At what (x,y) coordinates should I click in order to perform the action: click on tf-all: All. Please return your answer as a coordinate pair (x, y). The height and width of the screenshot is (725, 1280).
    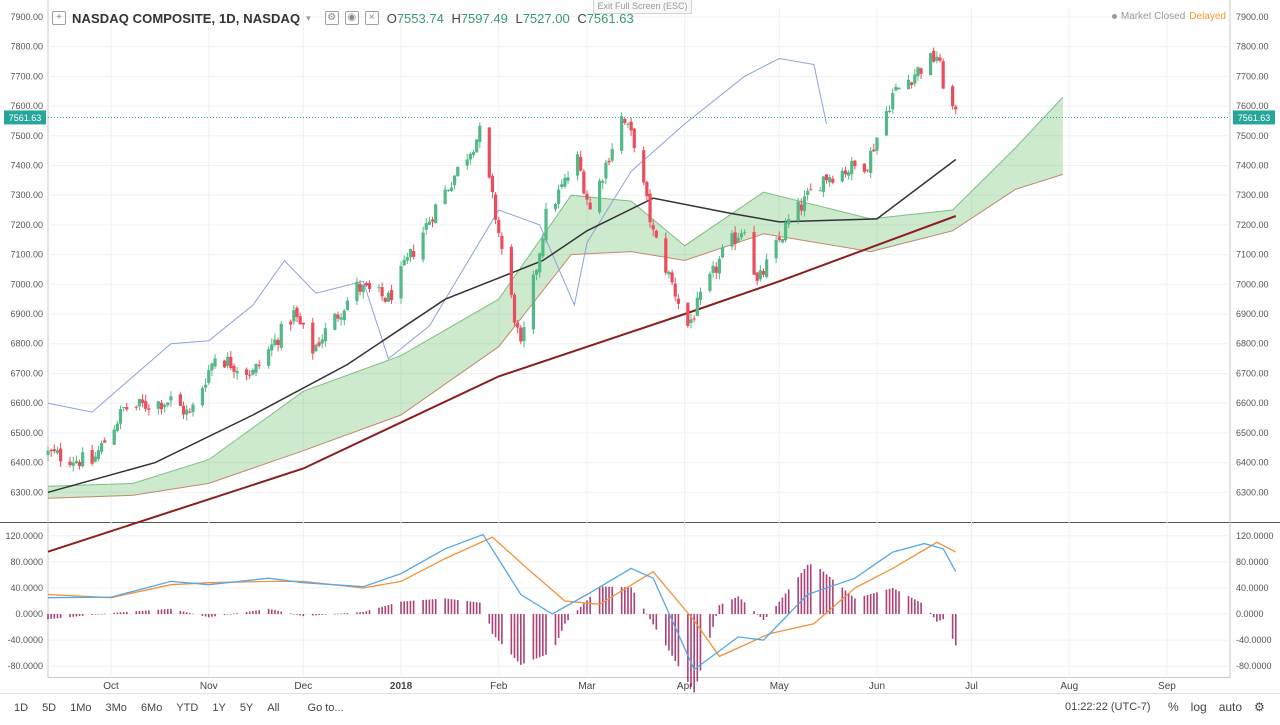
    Looking at the image, I should click on (273, 707).